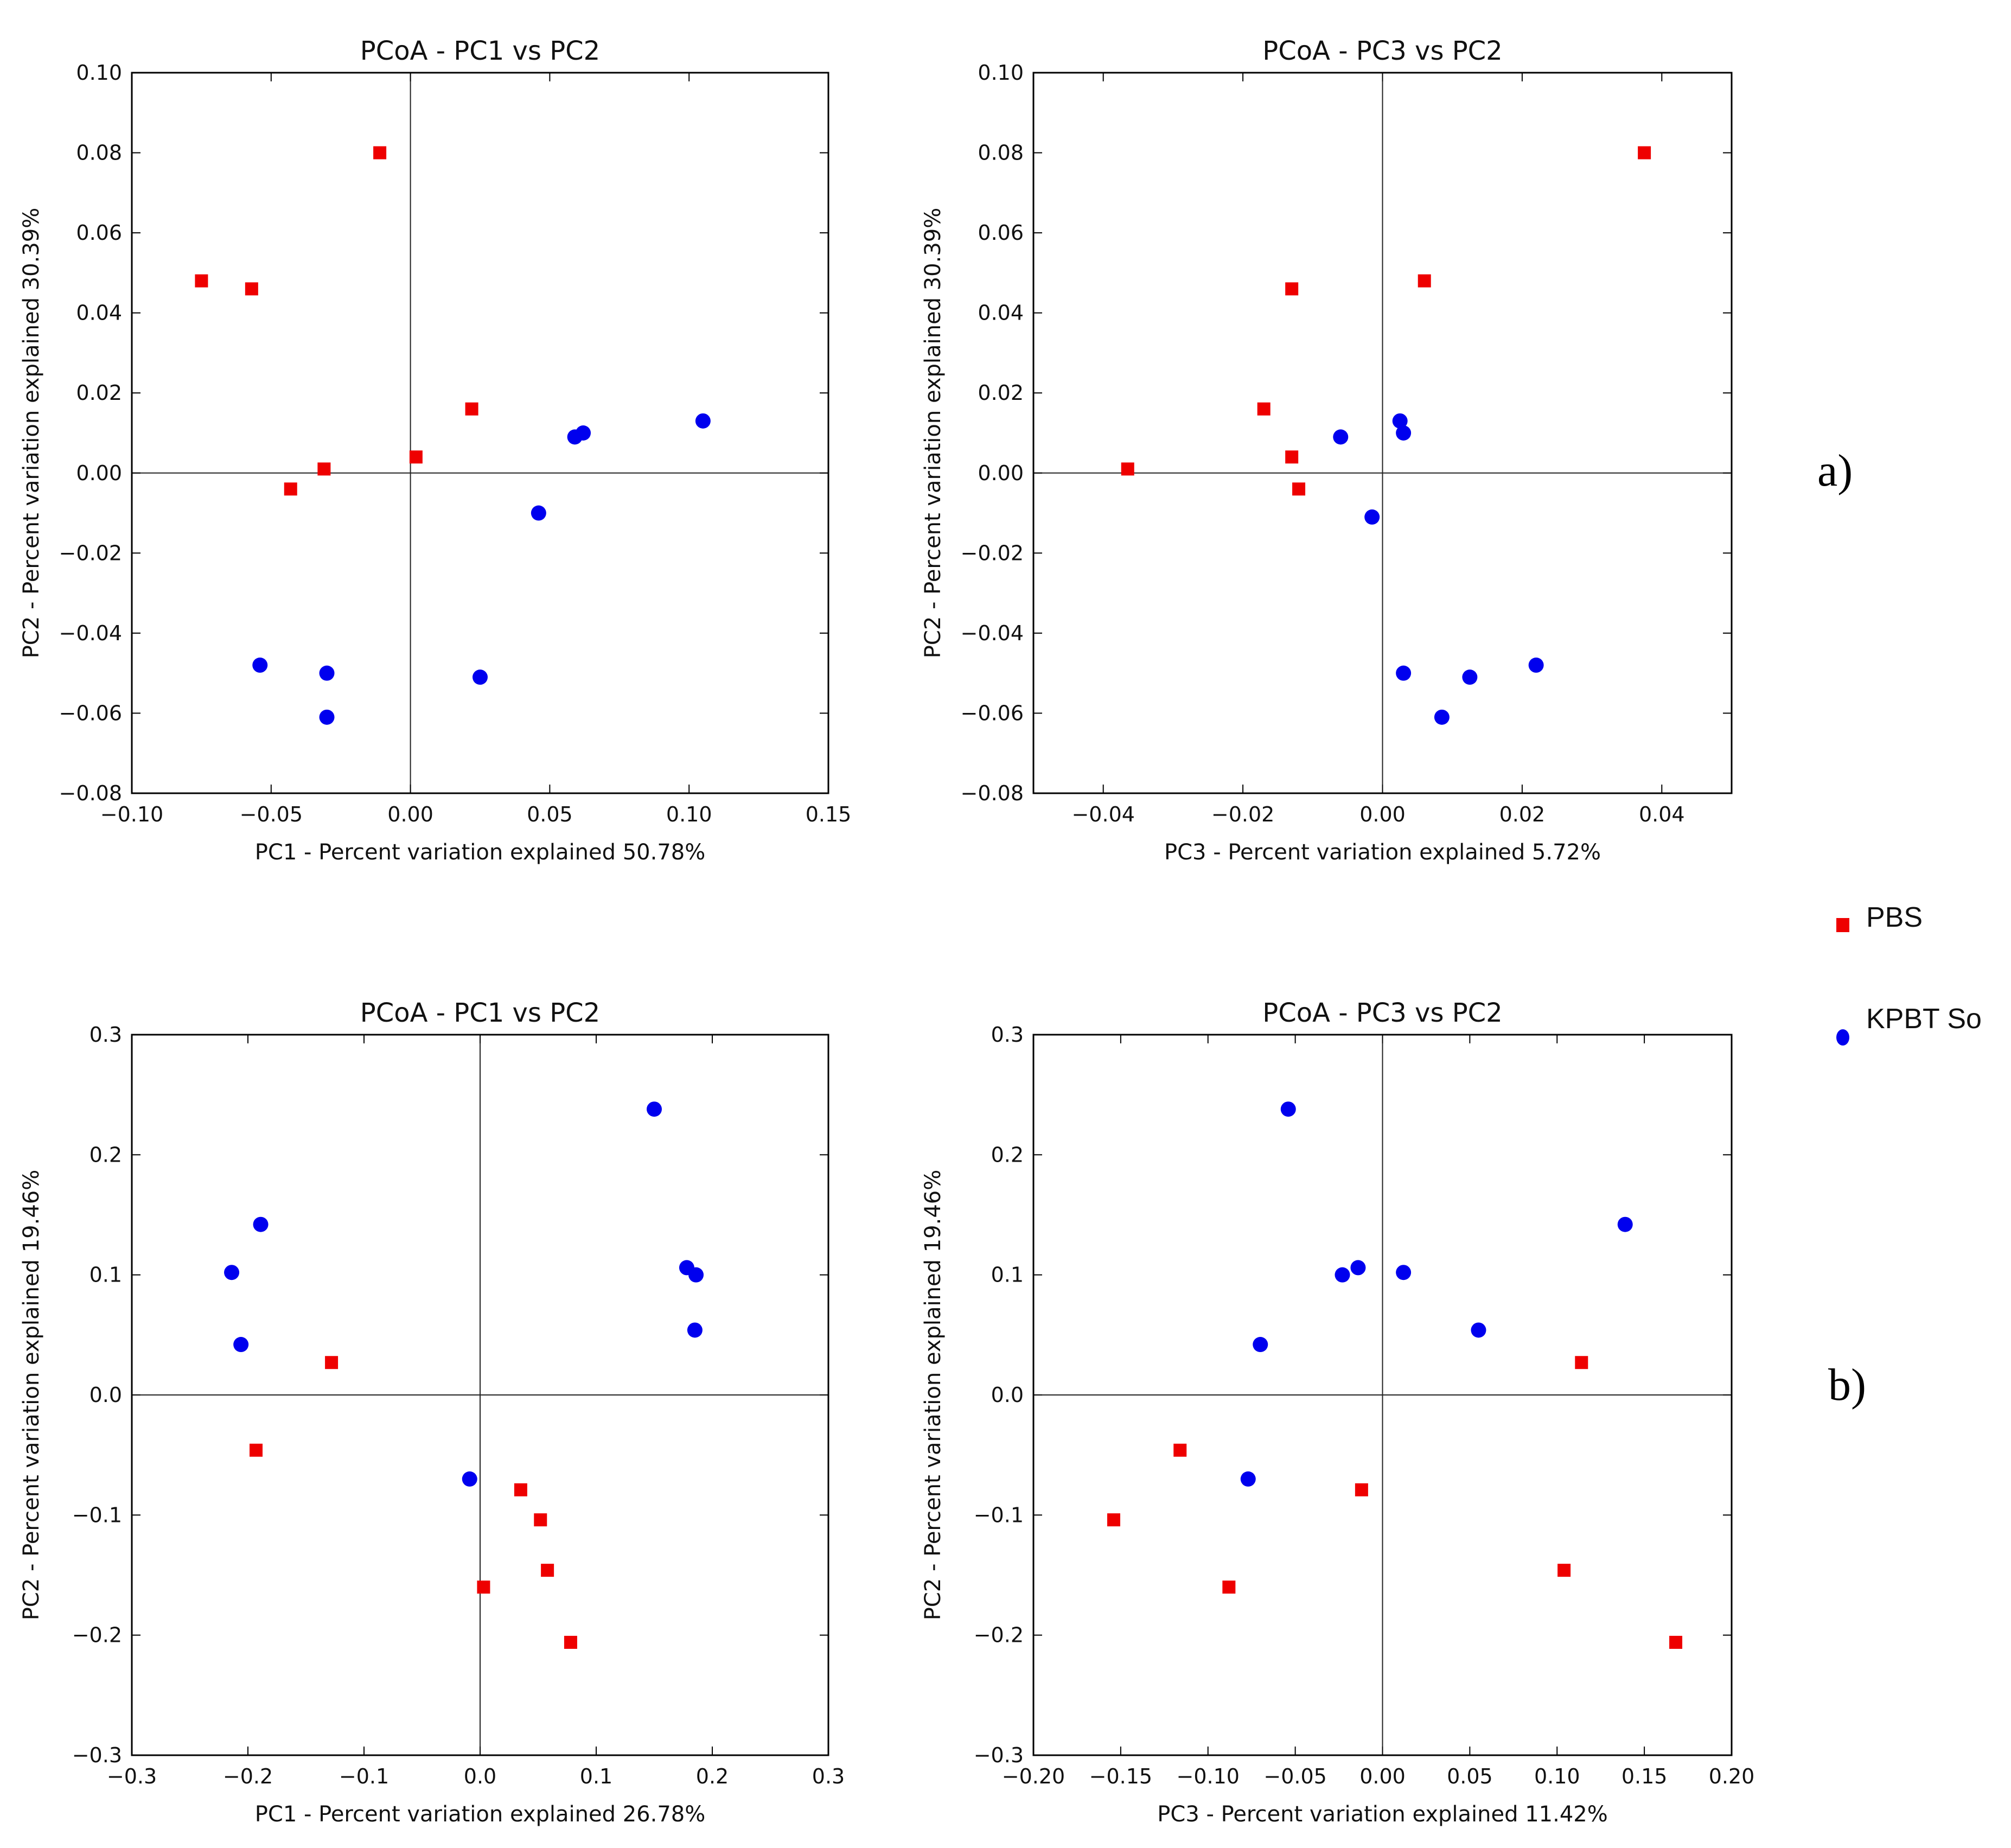 The height and width of the screenshot is (1848, 2011). Describe the element at coordinates (999, 1515) in the screenshot. I see `y-tick-label: −0.1` at that location.